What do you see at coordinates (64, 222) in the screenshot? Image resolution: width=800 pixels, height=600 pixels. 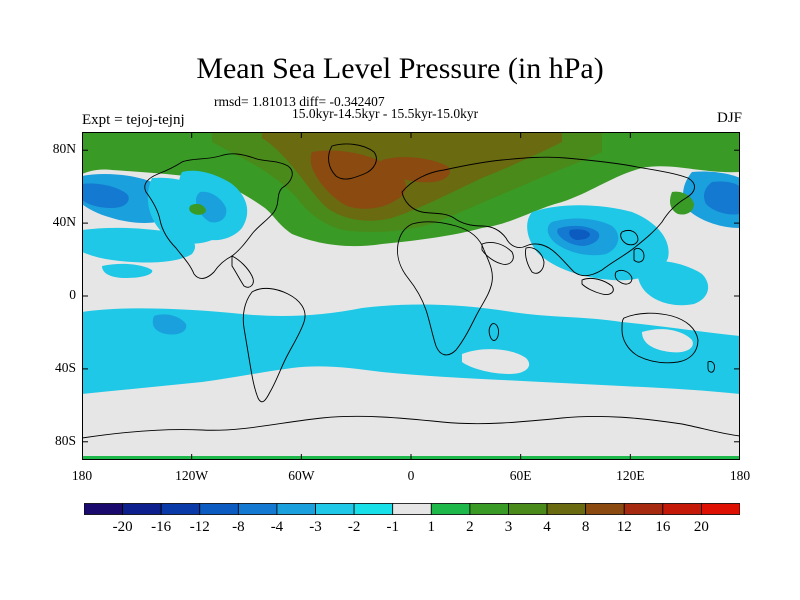 I see `lat-label: 40N` at bounding box center [64, 222].